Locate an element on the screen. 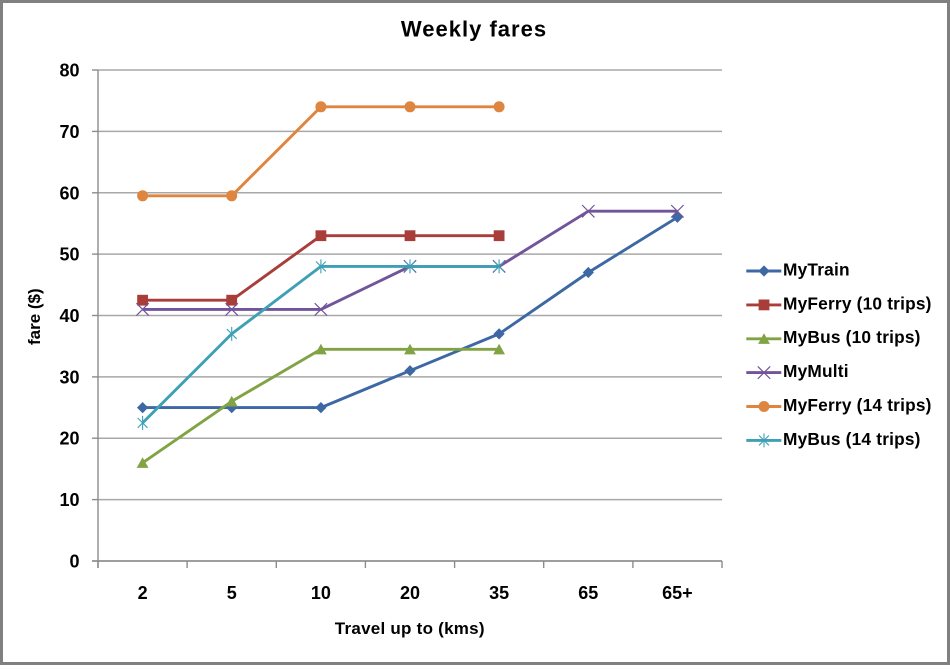 This screenshot has height=670, width=950. svg-text: Travel up to (kms) is located at coordinates (410, 628).